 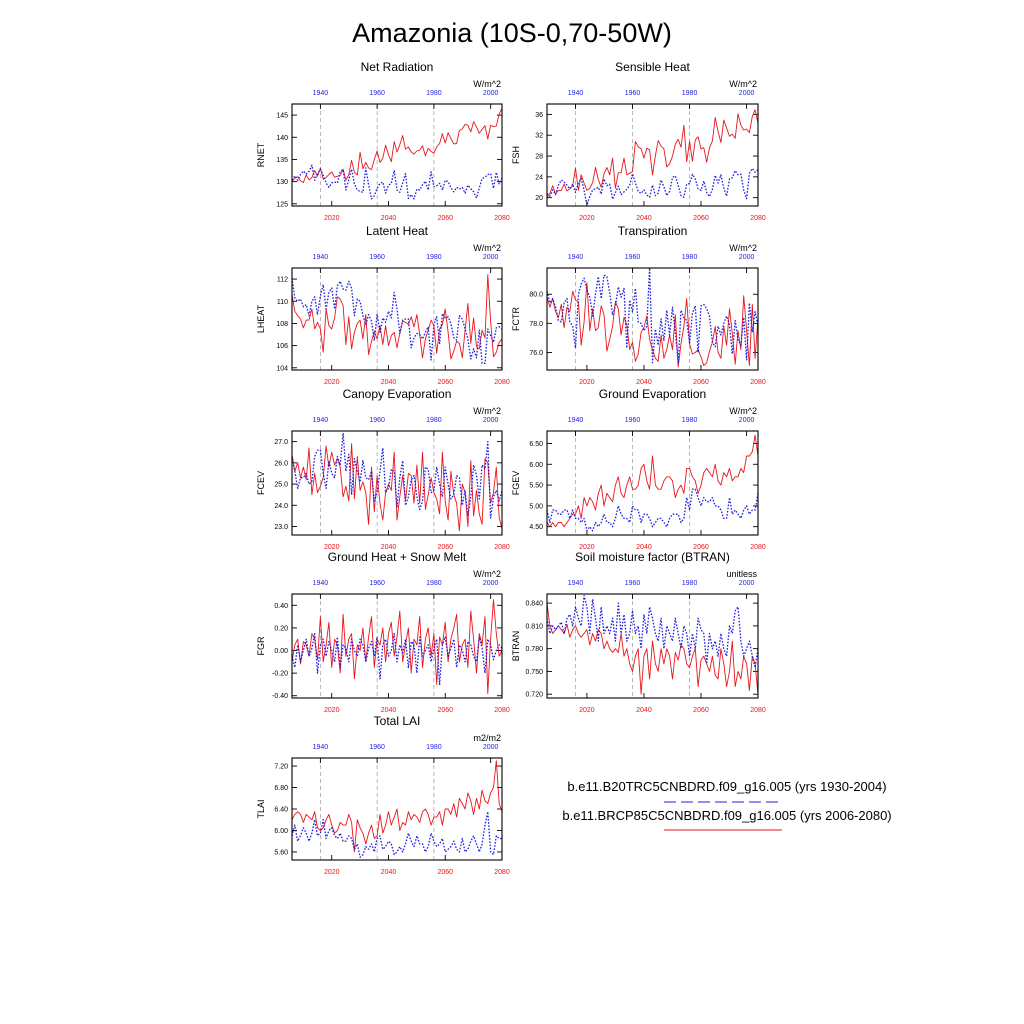 I want to click on y-tick-label: 5.60, so click(x=281, y=852).